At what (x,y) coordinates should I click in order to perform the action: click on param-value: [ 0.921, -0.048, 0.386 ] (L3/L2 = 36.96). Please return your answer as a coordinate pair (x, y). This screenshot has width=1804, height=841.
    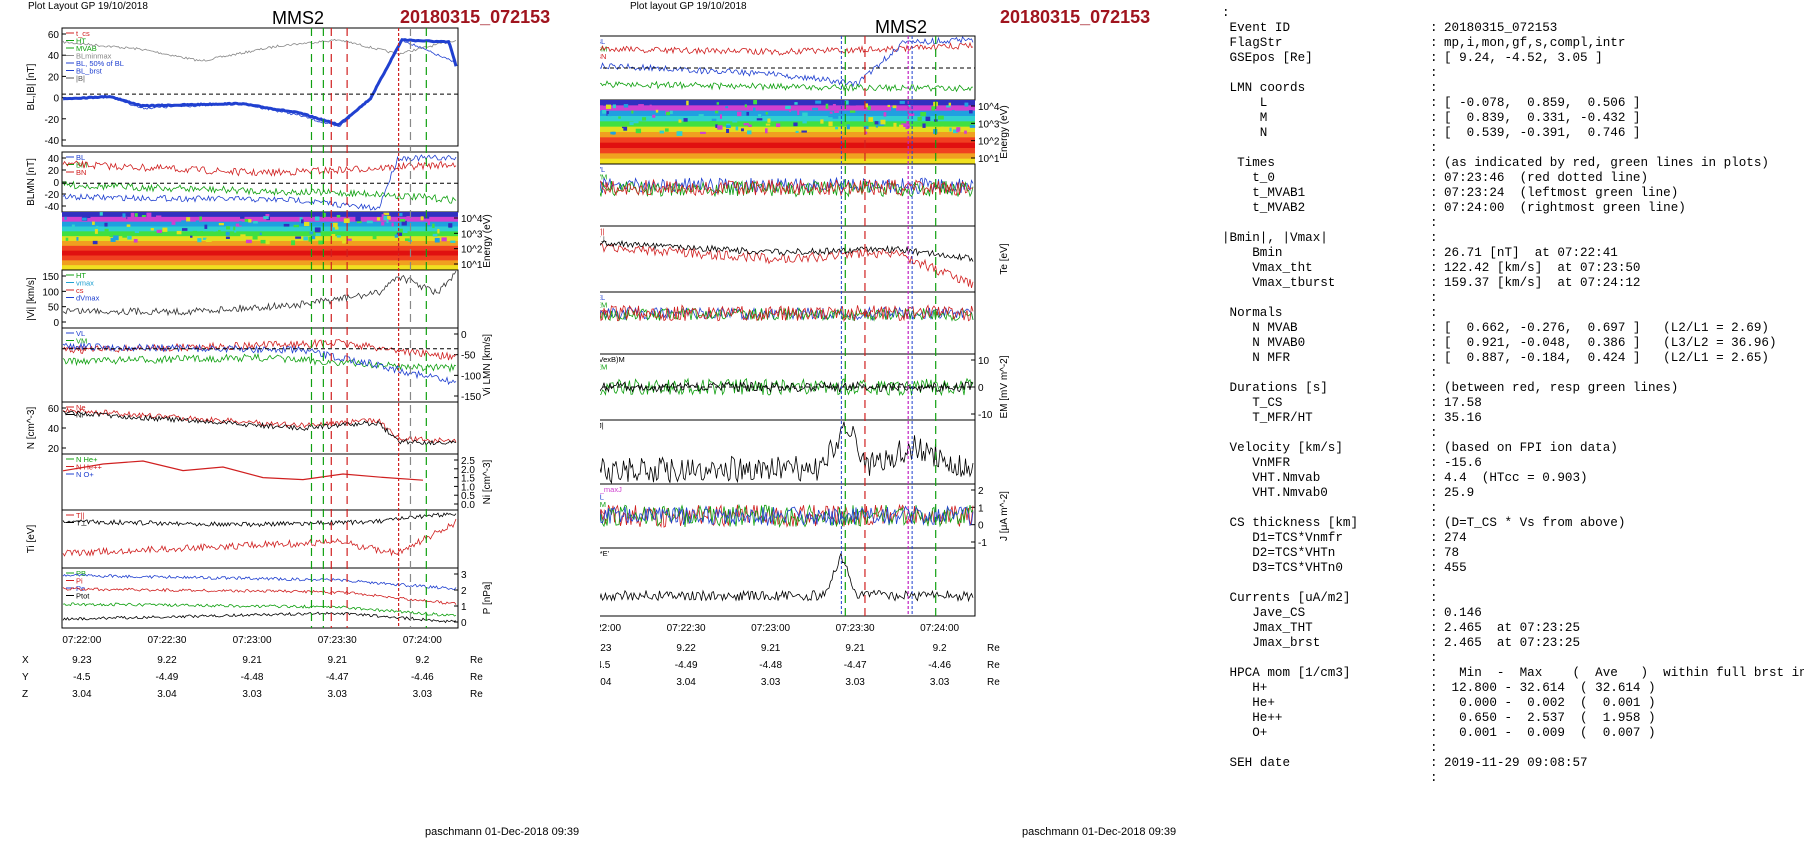
    Looking at the image, I should click on (1610, 343).